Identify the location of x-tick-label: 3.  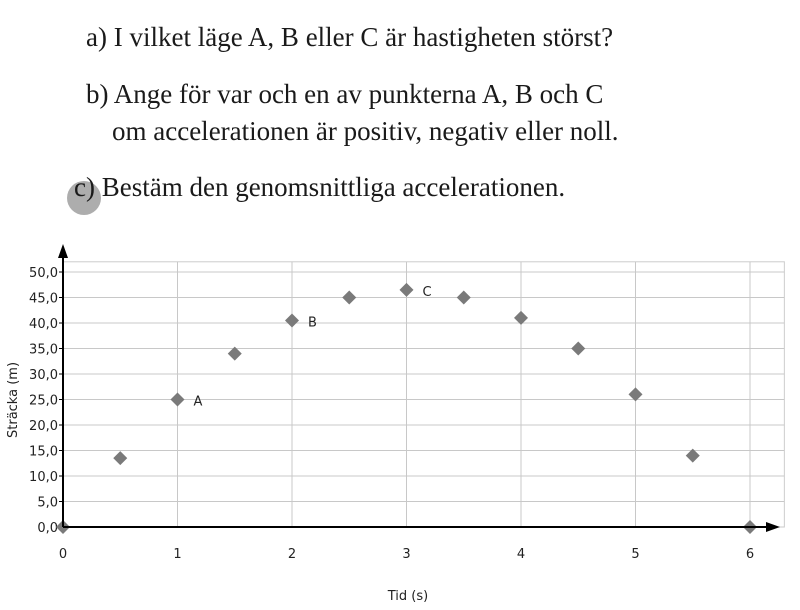
(406, 554).